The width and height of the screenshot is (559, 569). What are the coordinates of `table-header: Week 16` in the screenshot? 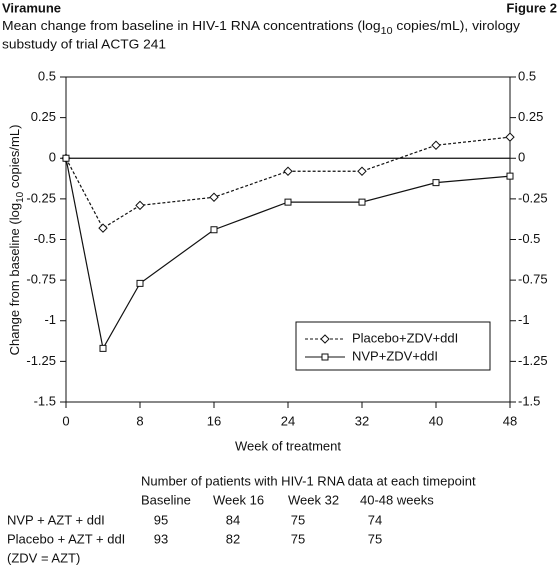 It's located at (238, 499).